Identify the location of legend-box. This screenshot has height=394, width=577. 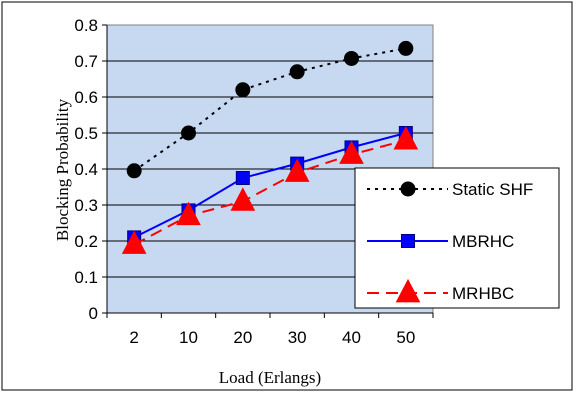
(457, 238).